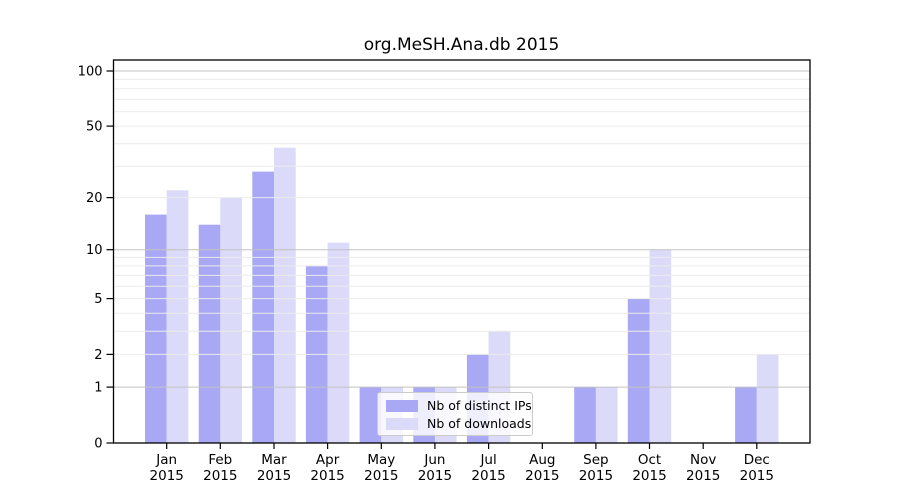  I want to click on x-tick-label-month: Jul, so click(487, 460).